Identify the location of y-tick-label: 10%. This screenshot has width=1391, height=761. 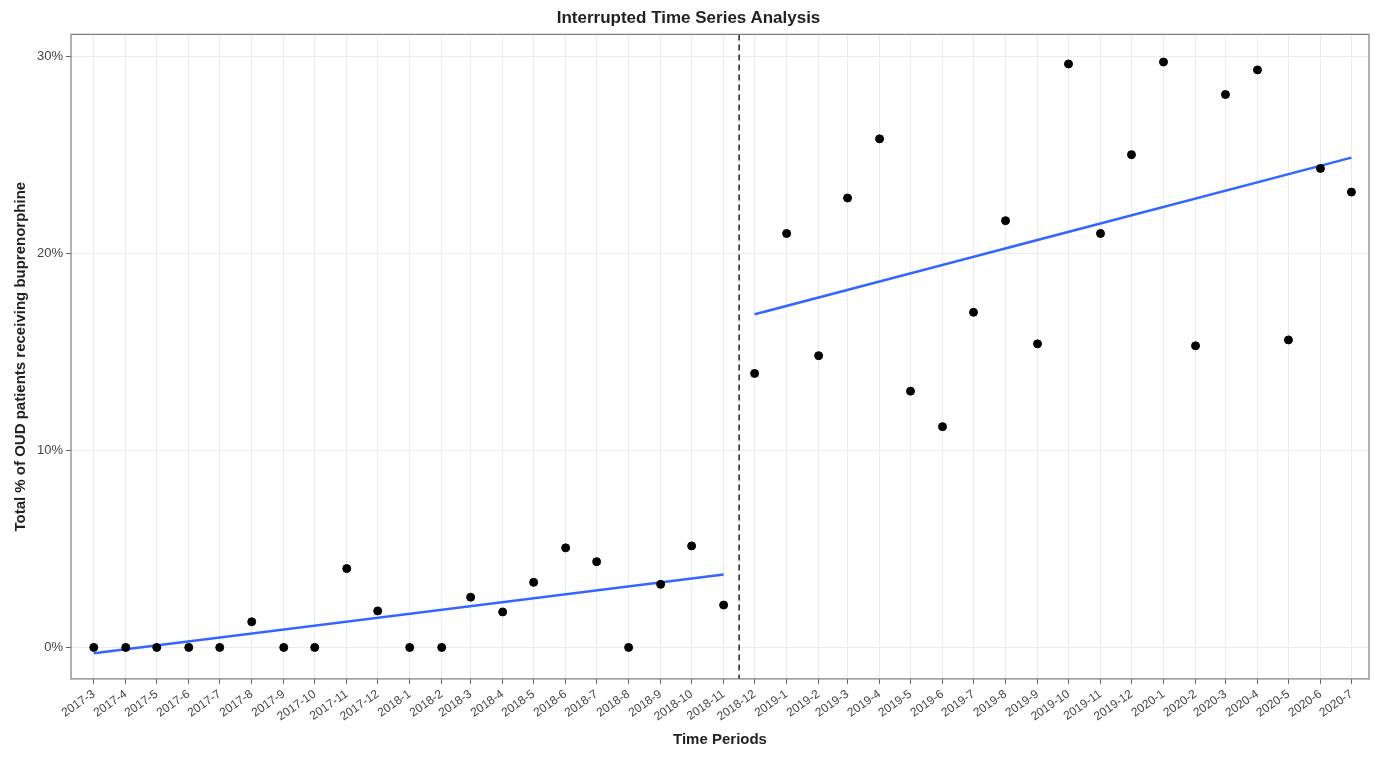
(50, 449).